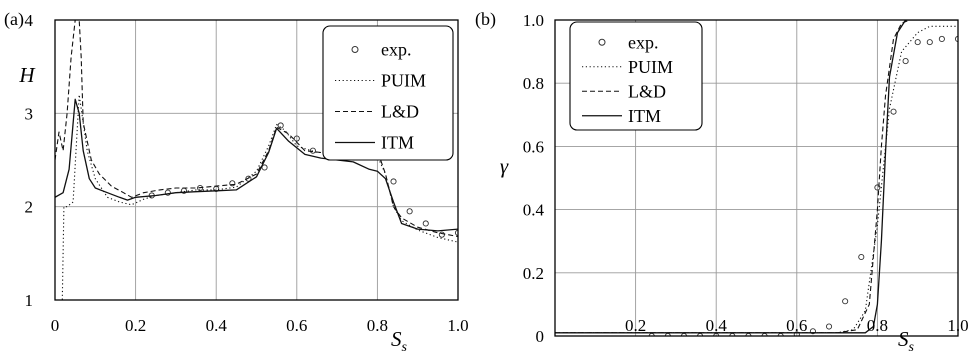  Describe the element at coordinates (14, 19) in the screenshot. I see `panel-label: (a)` at that location.